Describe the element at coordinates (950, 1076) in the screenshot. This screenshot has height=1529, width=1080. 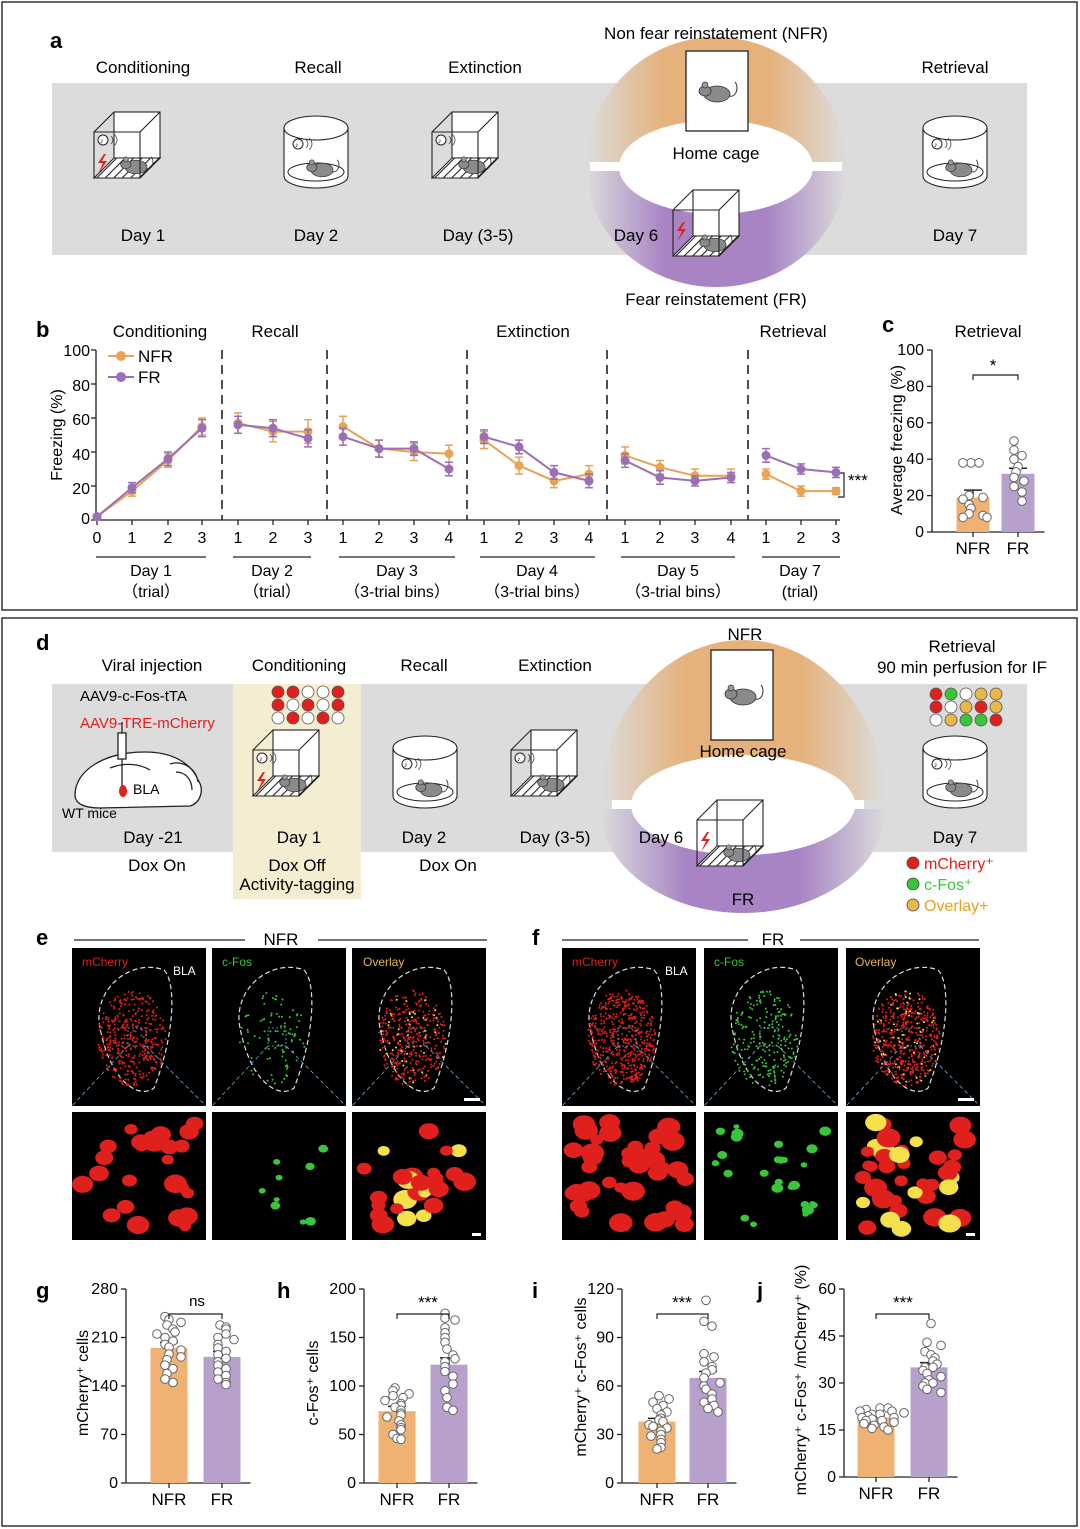
I see `zoom-line` at that location.